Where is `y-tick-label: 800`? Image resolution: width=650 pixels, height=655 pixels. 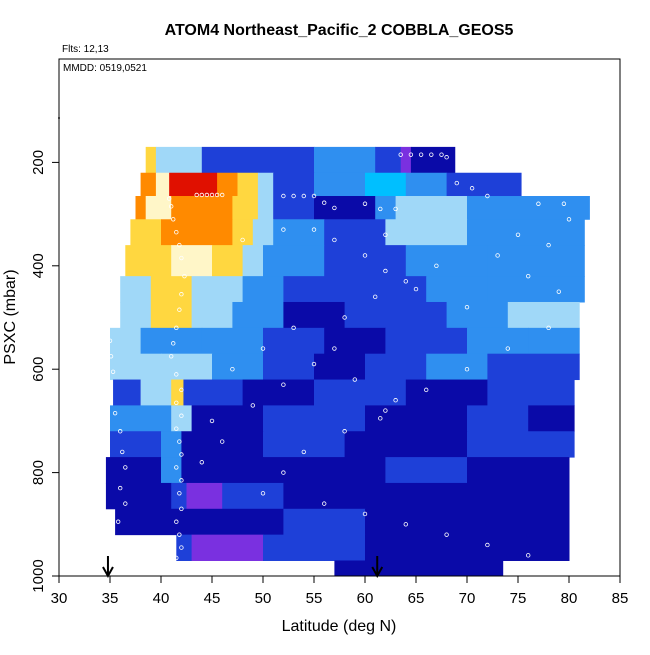 y-tick-label: 800 is located at coordinates (38, 472).